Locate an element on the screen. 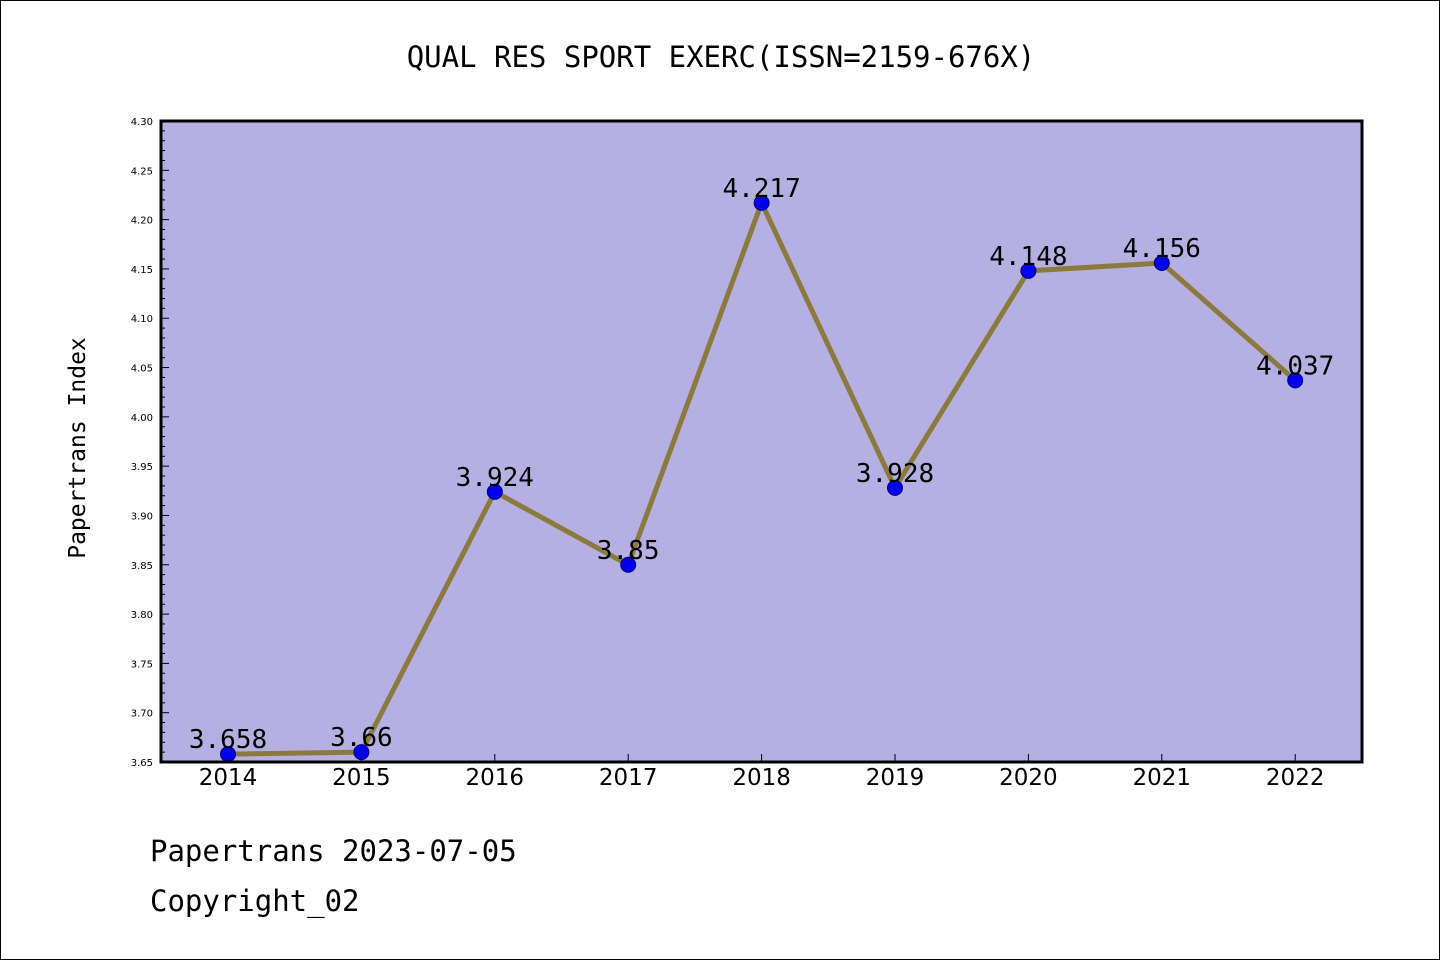 The height and width of the screenshot is (960, 1440). y-tick-label: 4.00 is located at coordinates (142, 418).